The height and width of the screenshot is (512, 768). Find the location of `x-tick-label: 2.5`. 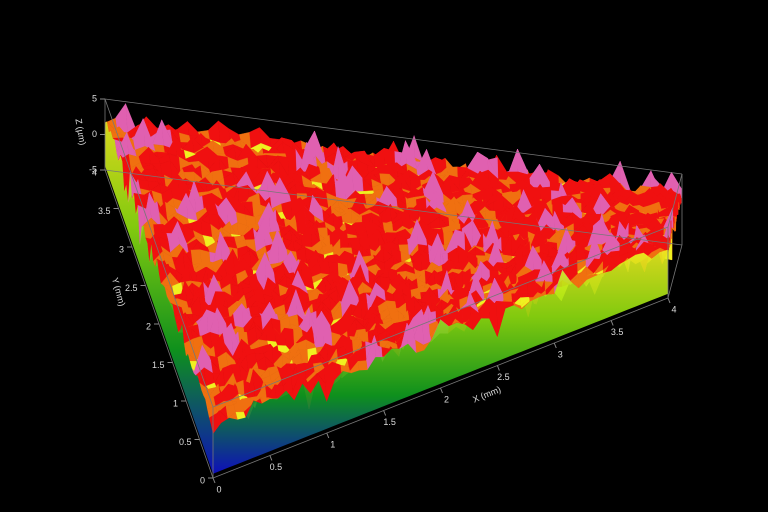

x-tick-label: 2.5 is located at coordinates (503, 377).